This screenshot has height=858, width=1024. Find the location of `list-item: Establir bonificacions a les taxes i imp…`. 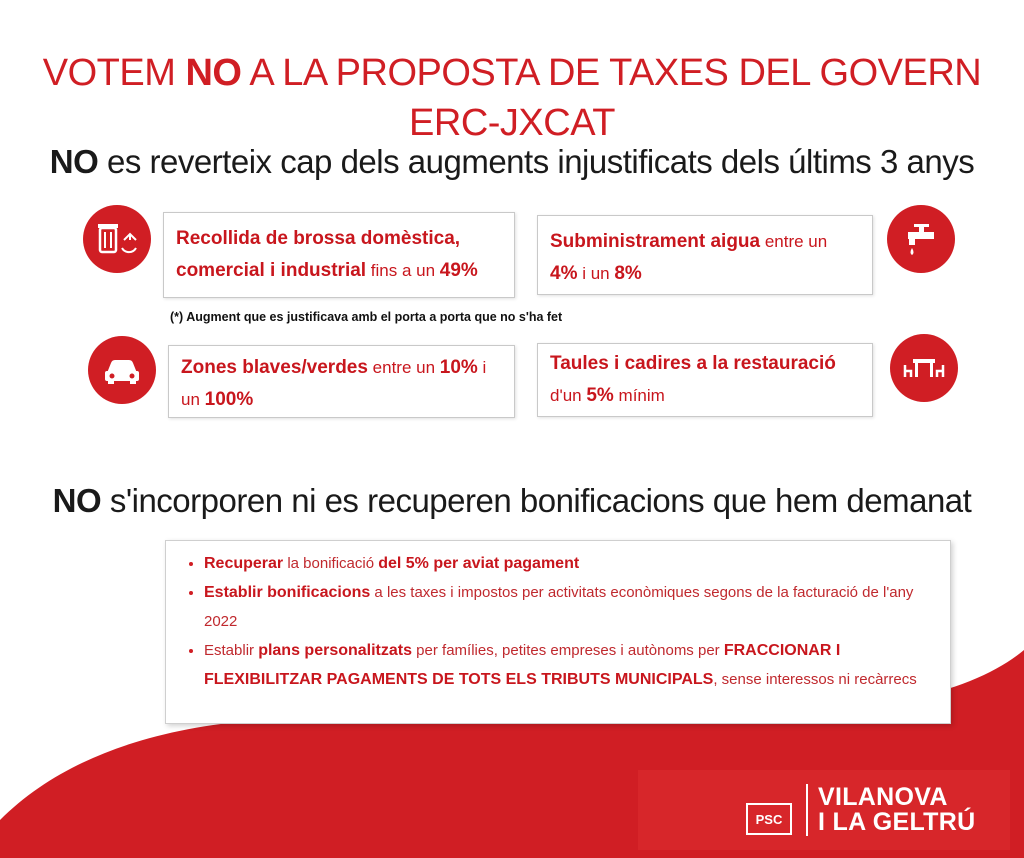

list-item: Establir bonificacions a les taxes i imp… is located at coordinates (571, 607).